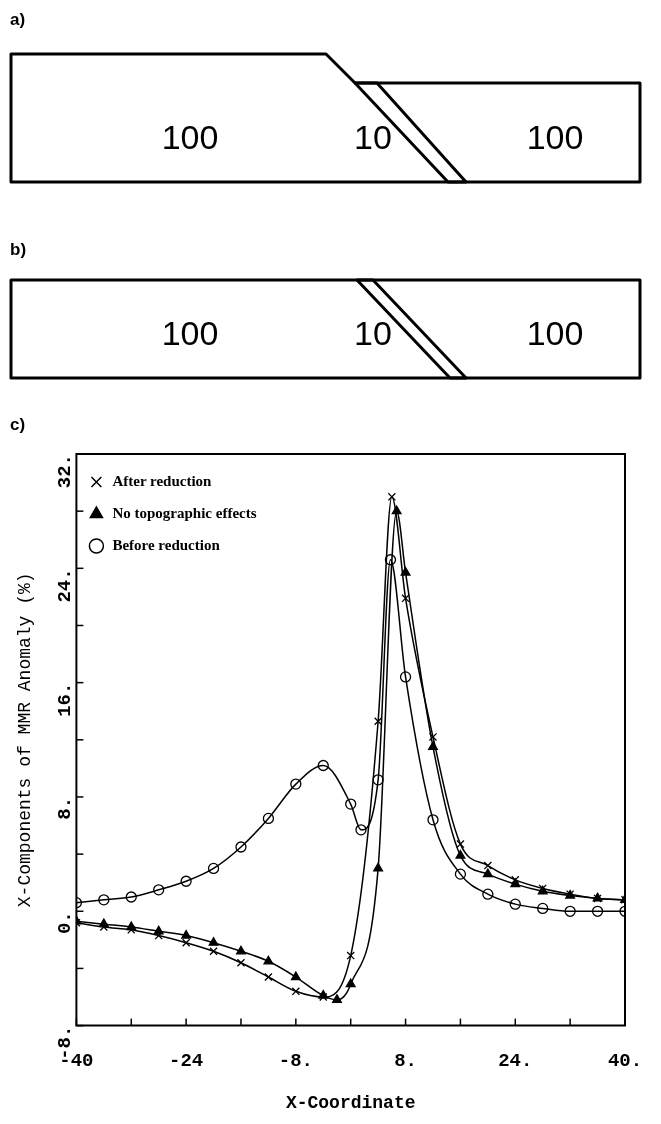 The image size is (661, 1124). I want to click on text: a), so click(18, 20).